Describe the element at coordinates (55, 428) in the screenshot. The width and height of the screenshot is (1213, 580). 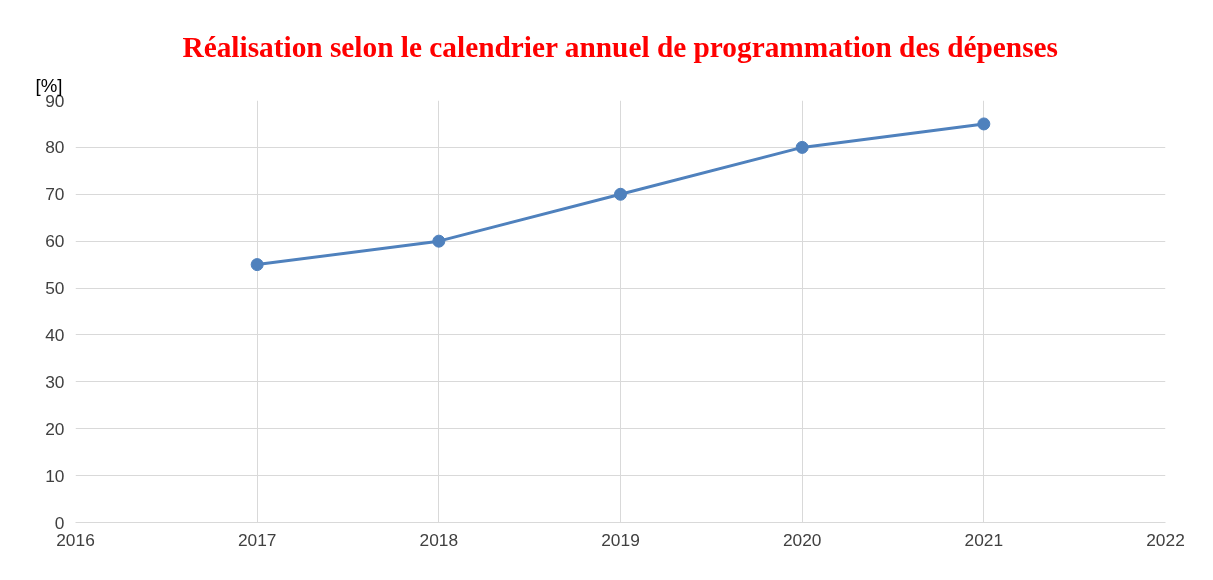
I see `y-tick-label: 20` at that location.